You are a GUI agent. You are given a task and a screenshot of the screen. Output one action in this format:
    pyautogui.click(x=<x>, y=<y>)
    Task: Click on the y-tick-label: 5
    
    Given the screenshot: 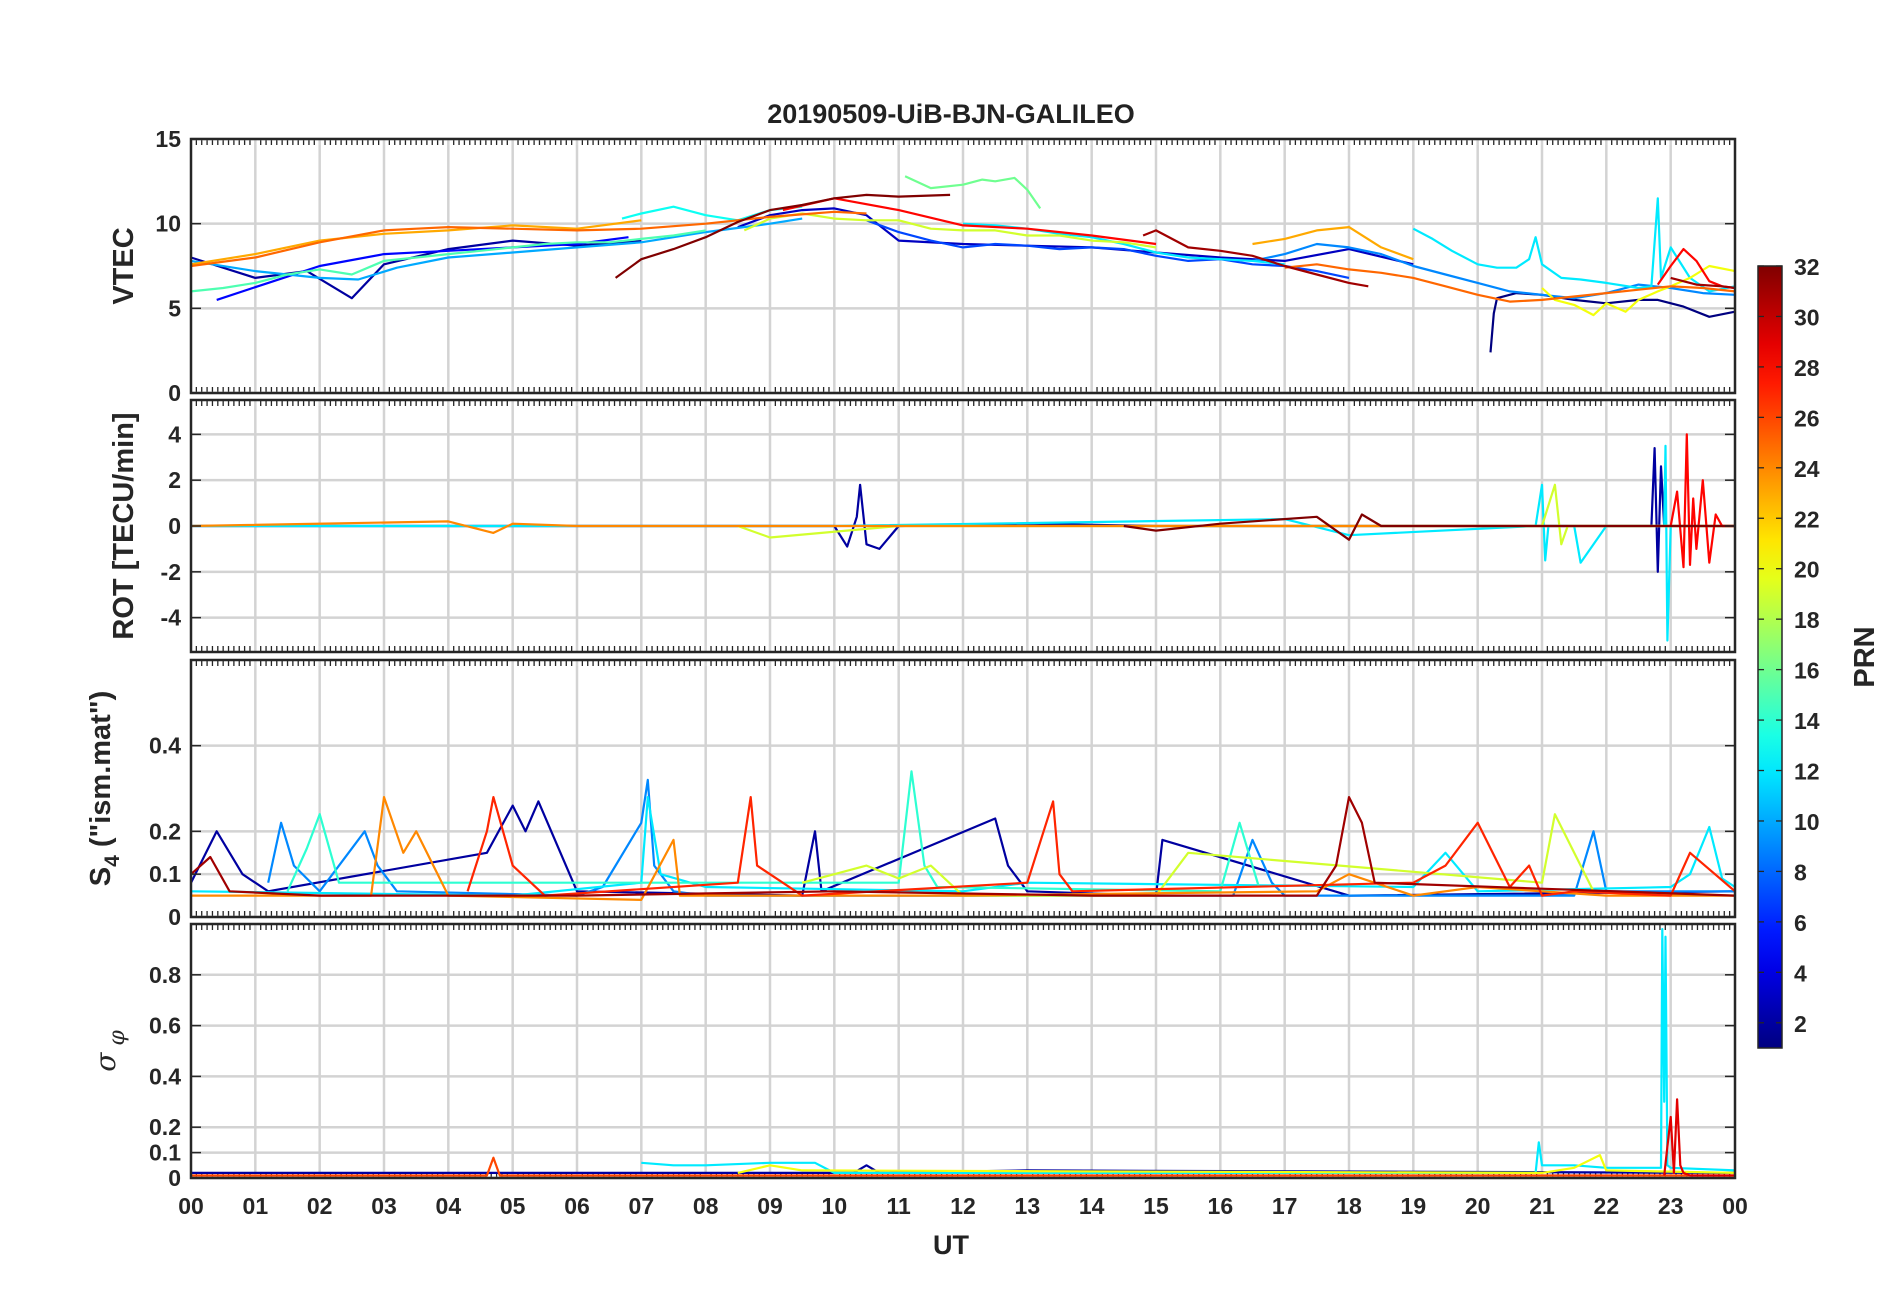 What is the action you would take?
    pyautogui.click(x=174, y=308)
    